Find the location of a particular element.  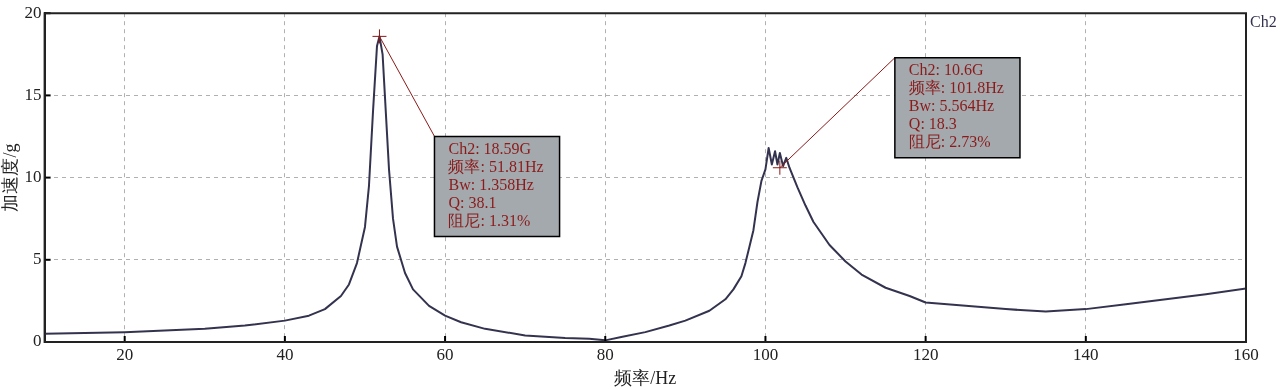

annotation: Ch2: 10.6G 频率: 101.8Hz Bw: 5.564Hz Q: 18.3 阻尼: 2.73% is located at coordinates (956, 105).